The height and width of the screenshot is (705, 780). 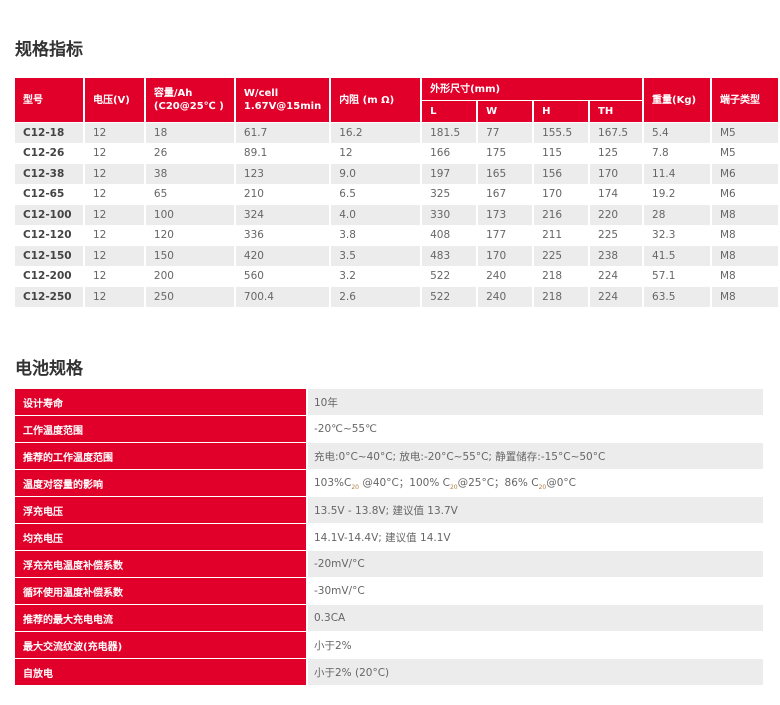 I want to click on battery-key: 均充电压, so click(x=161, y=537).